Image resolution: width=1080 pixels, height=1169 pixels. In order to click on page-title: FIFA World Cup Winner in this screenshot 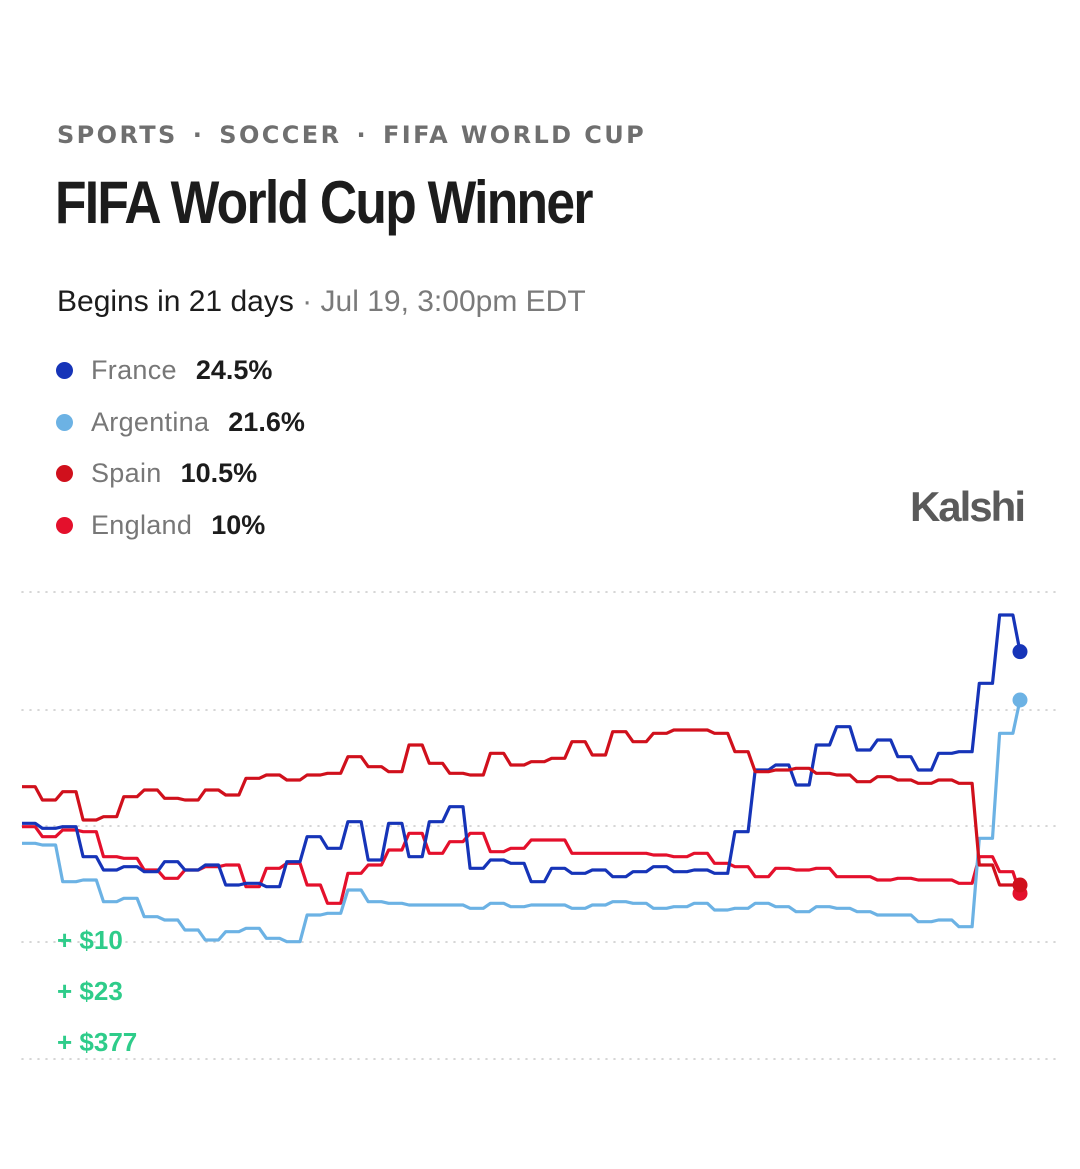, I will do `click(324, 202)`.